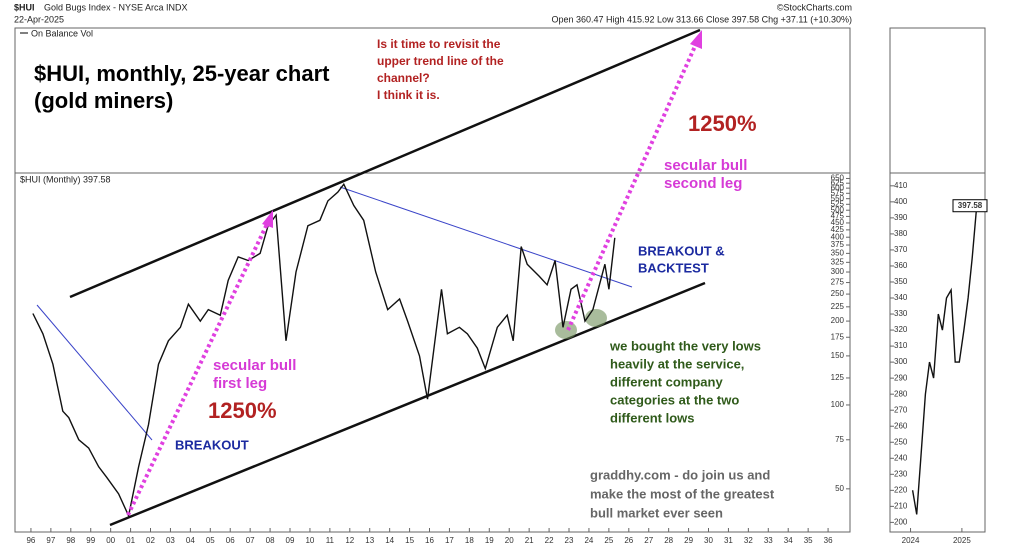 The image size is (1024, 558). I want to click on arrow-head, so click(267, 219).